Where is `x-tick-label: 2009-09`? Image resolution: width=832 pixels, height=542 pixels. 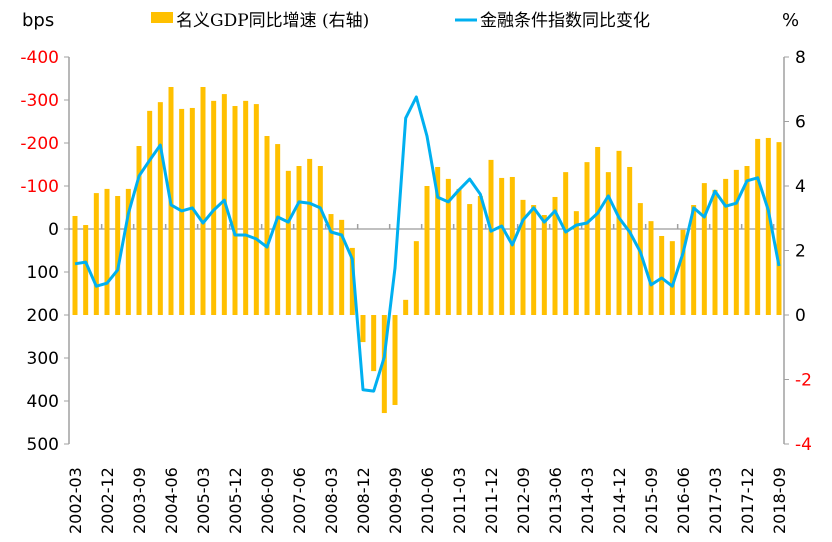 x-tick-label: 2009-09 is located at coordinates (395, 500).